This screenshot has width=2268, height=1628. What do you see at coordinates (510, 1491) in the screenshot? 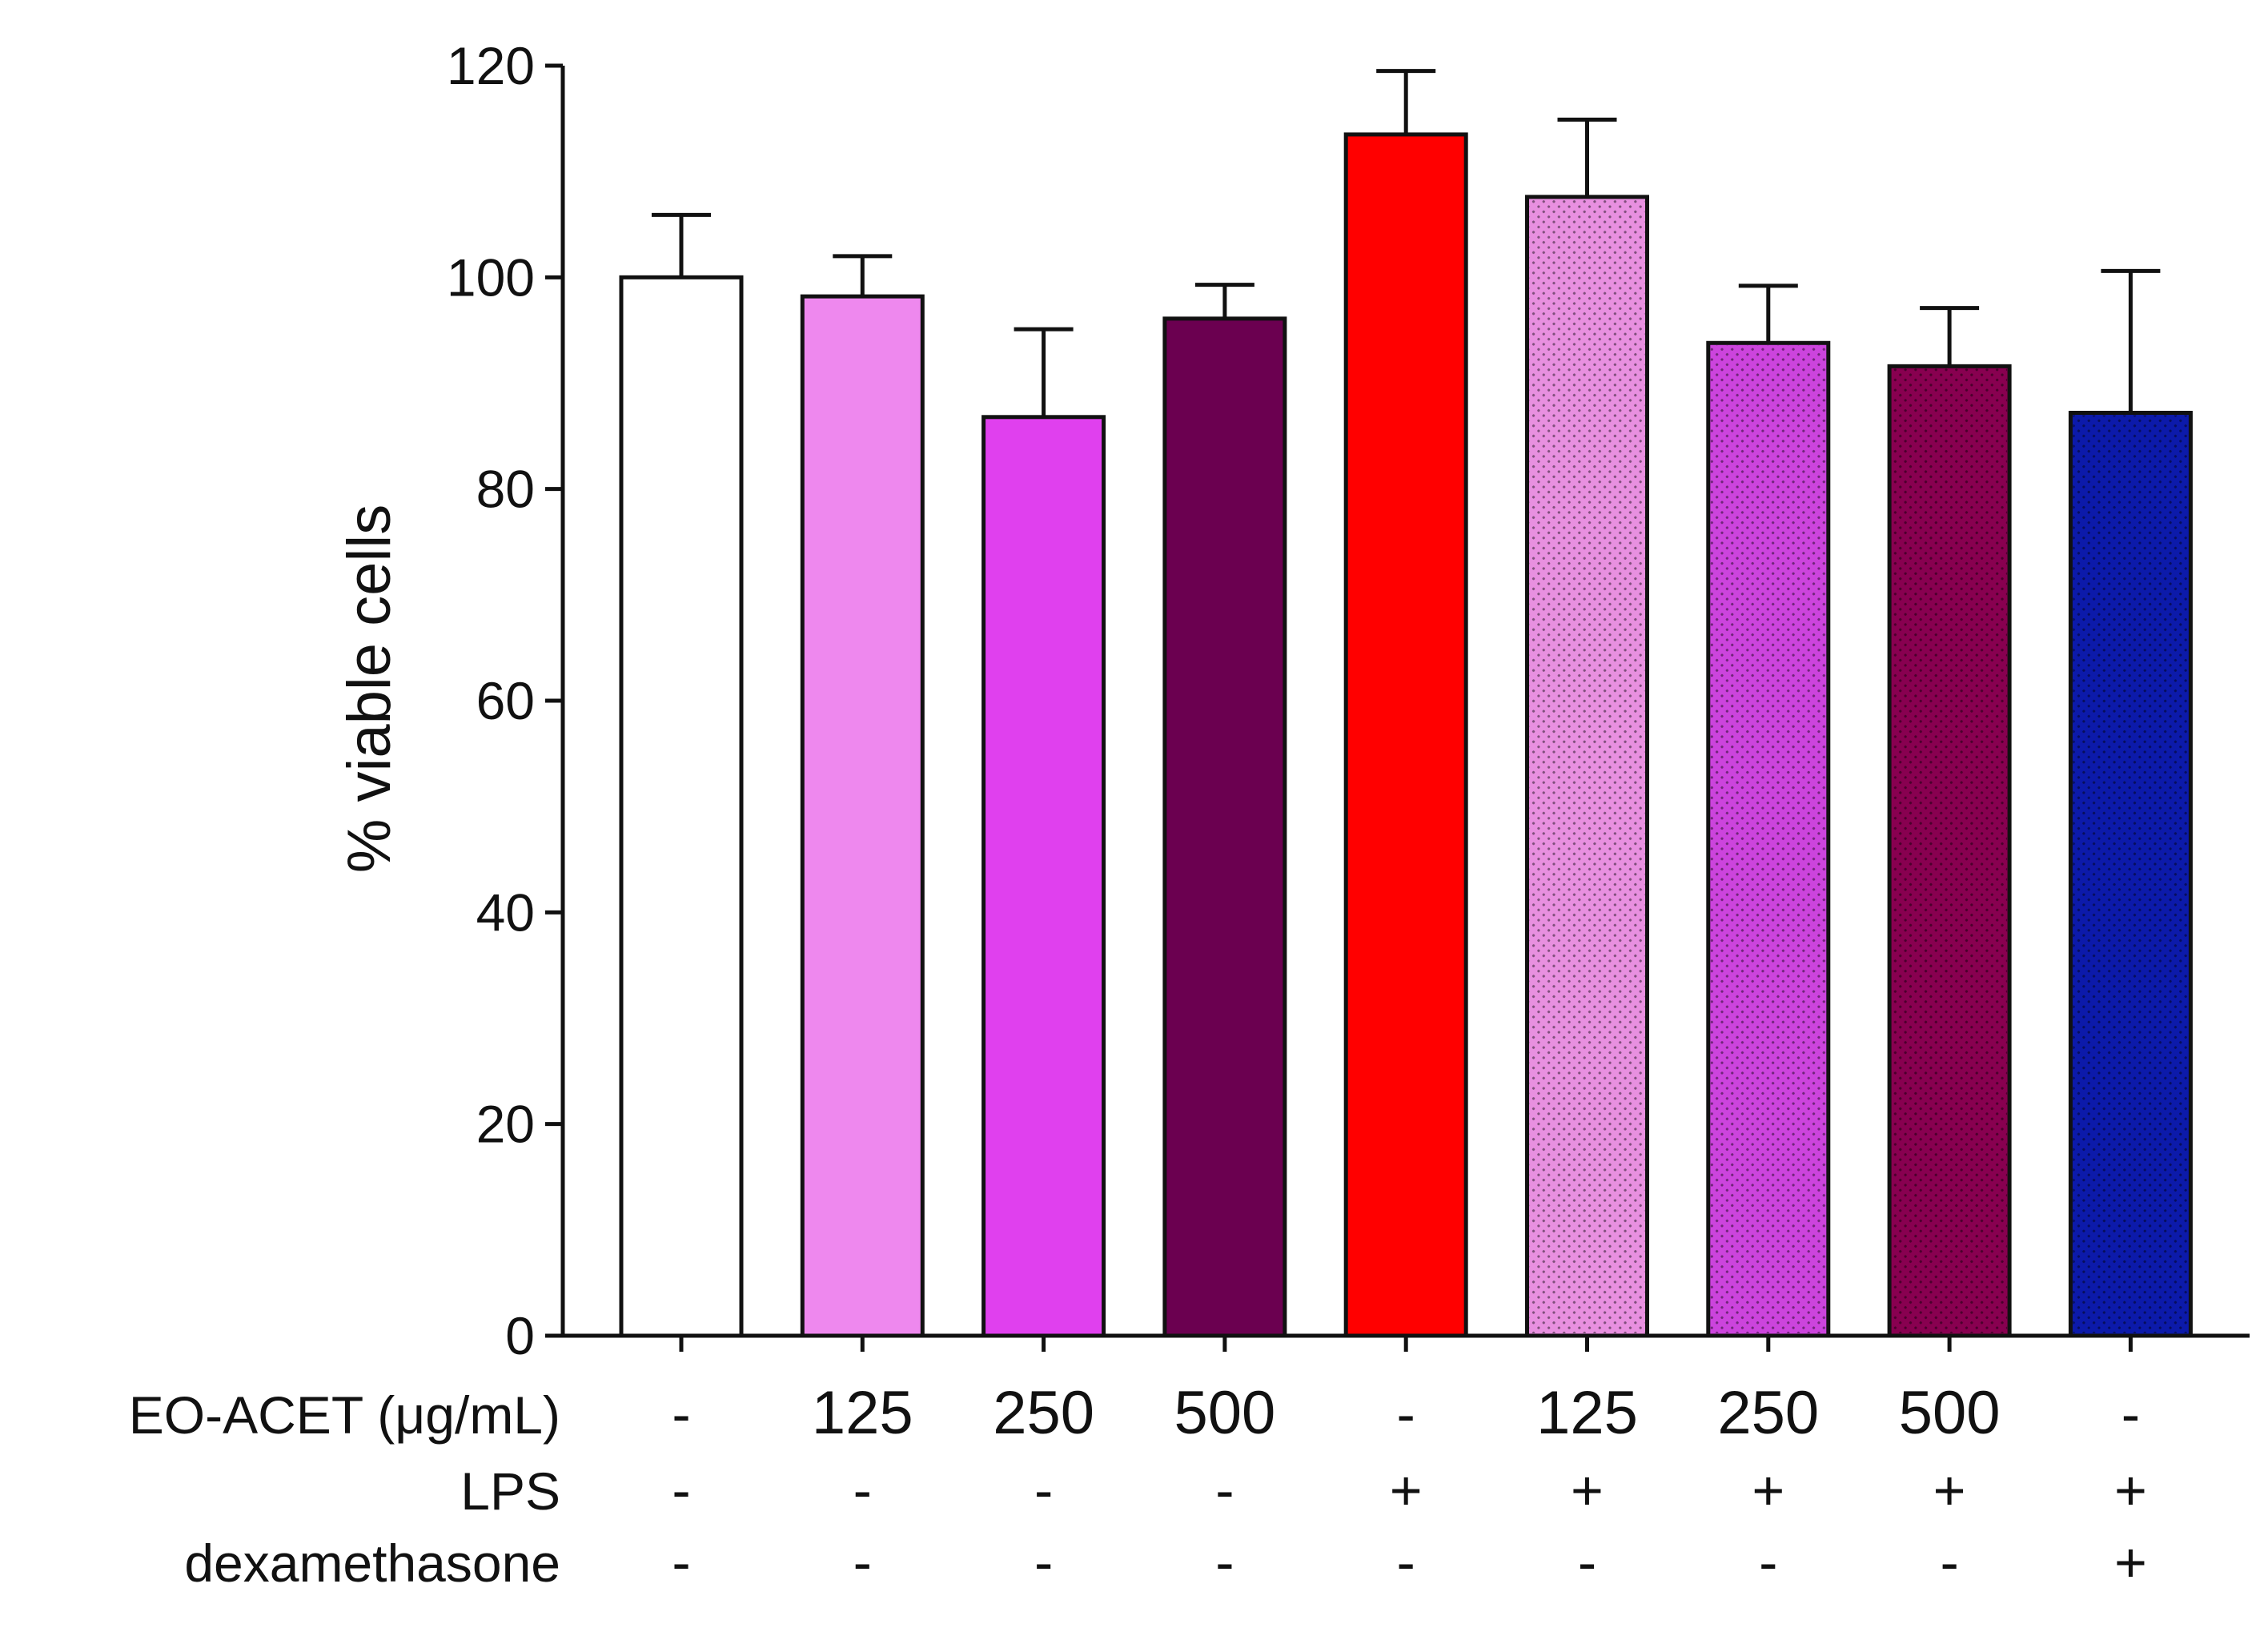
I see `condition-label: LPS` at bounding box center [510, 1491].